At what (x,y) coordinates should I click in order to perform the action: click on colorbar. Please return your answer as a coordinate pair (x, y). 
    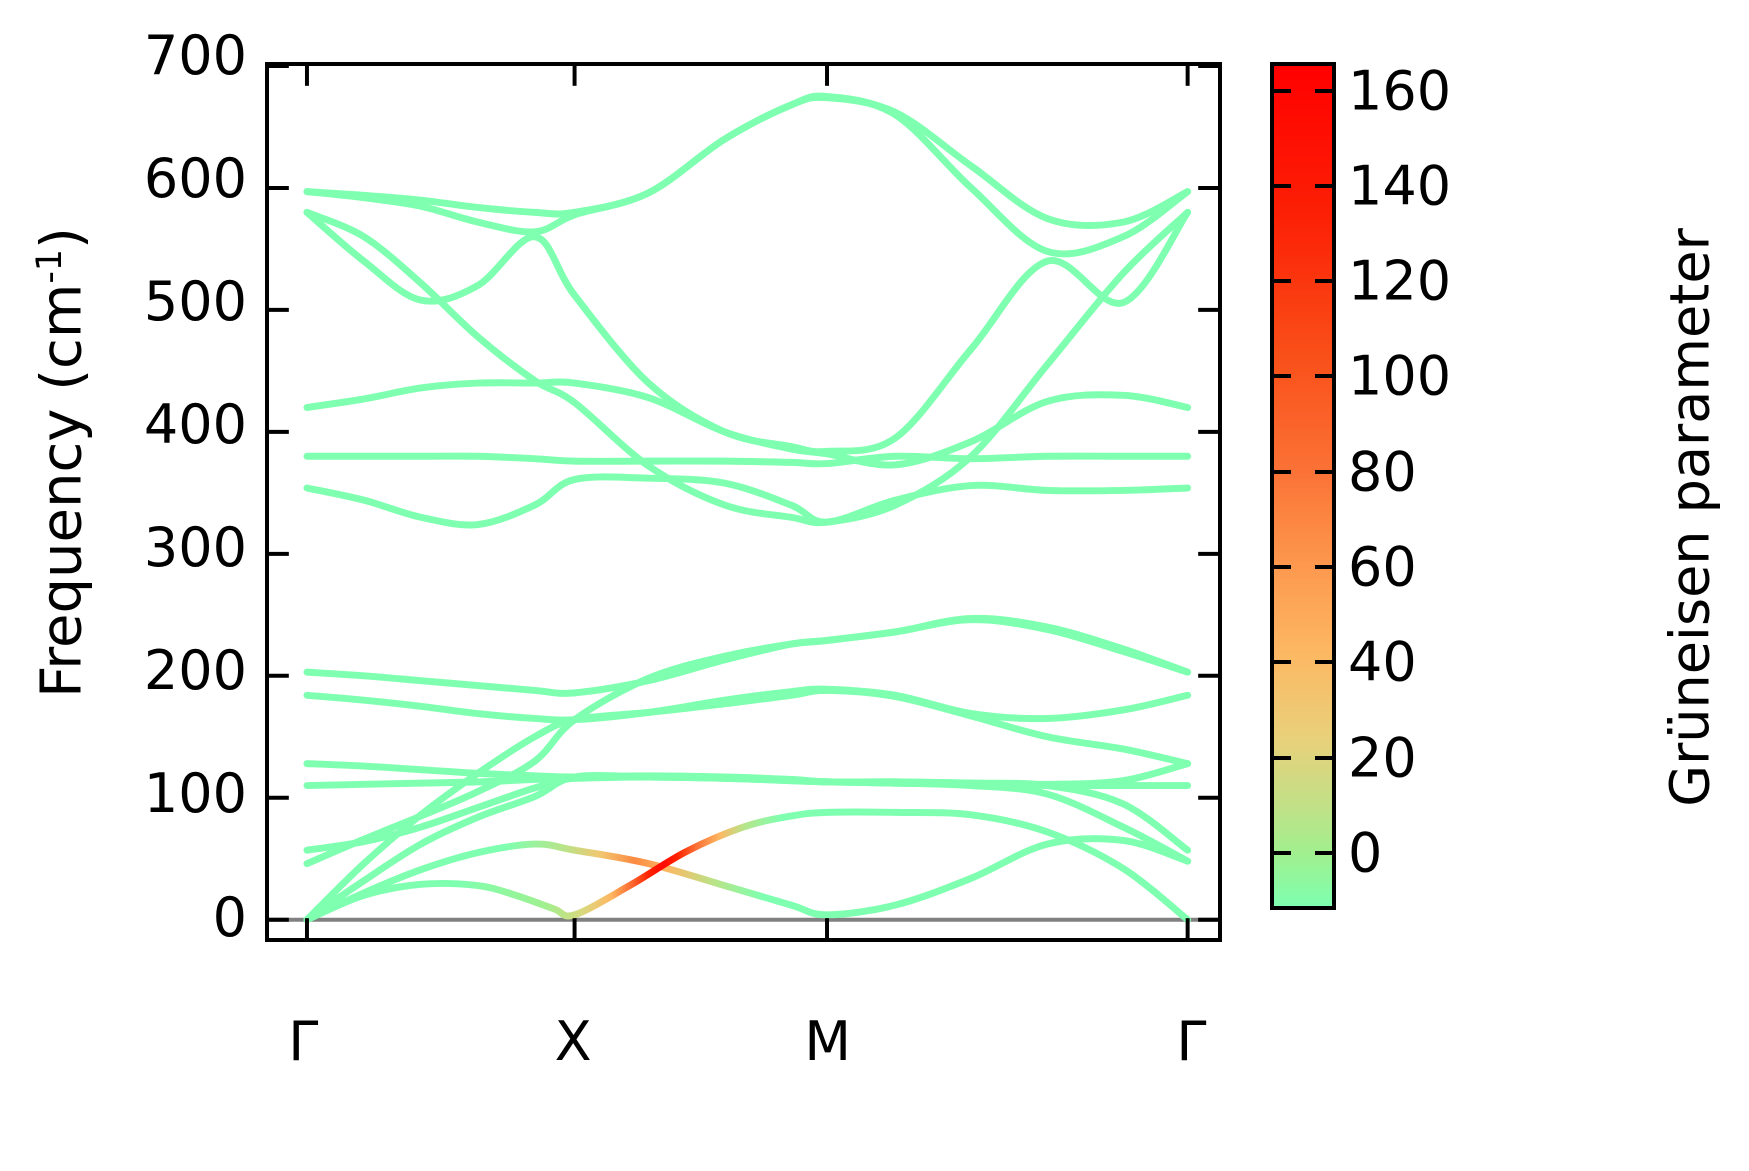
    Looking at the image, I should click on (1303, 486).